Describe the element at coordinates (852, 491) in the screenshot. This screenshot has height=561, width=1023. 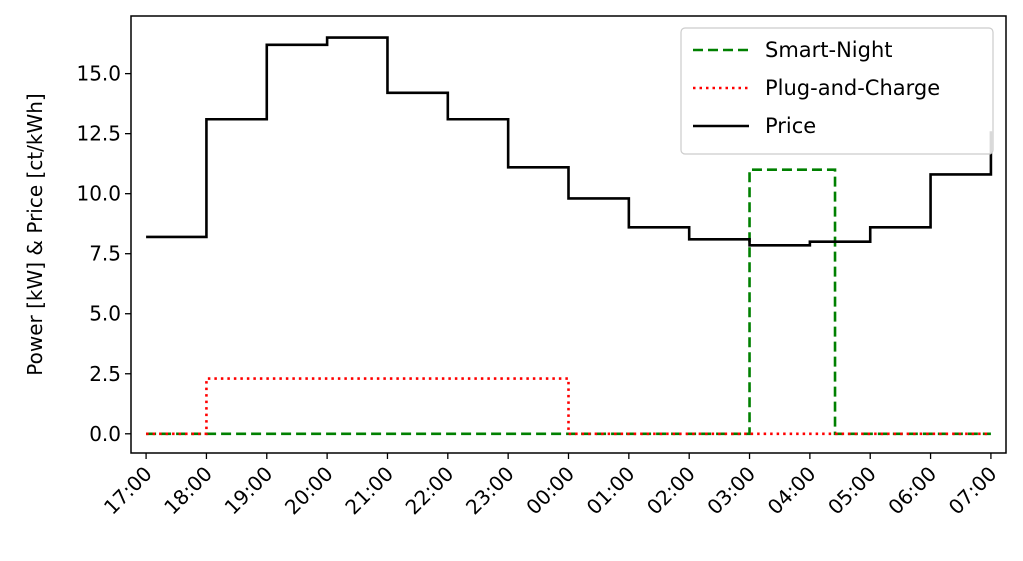
I see `x-tick-label: 05:00` at that location.